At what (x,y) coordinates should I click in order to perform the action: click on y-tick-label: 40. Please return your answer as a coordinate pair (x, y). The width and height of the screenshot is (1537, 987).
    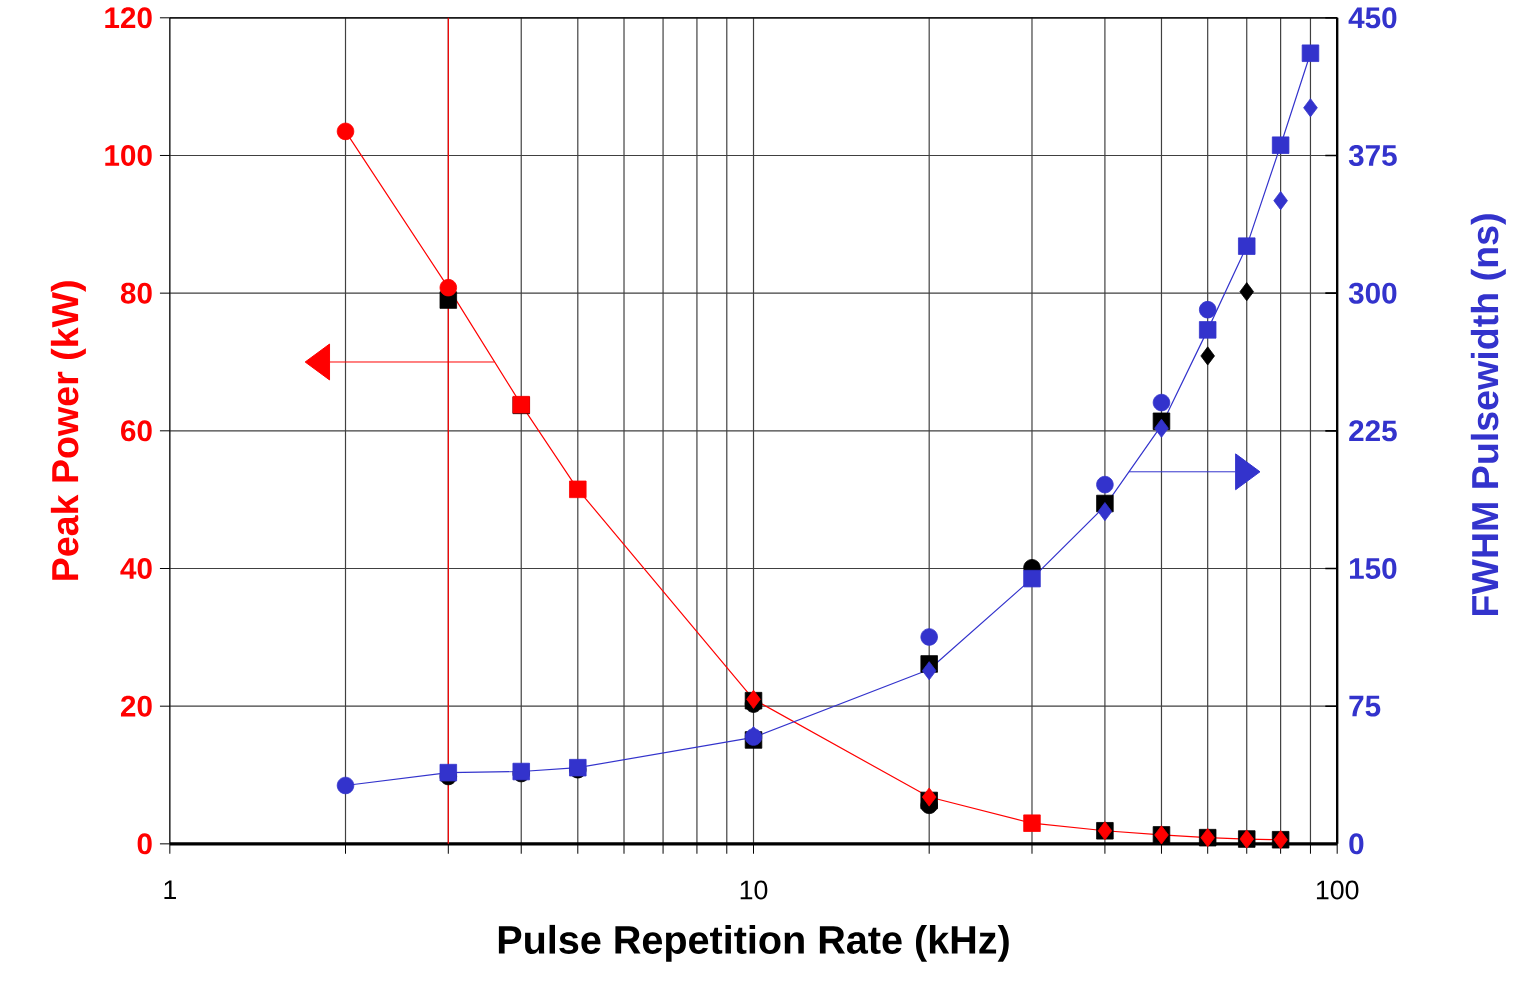
    Looking at the image, I should click on (136, 568).